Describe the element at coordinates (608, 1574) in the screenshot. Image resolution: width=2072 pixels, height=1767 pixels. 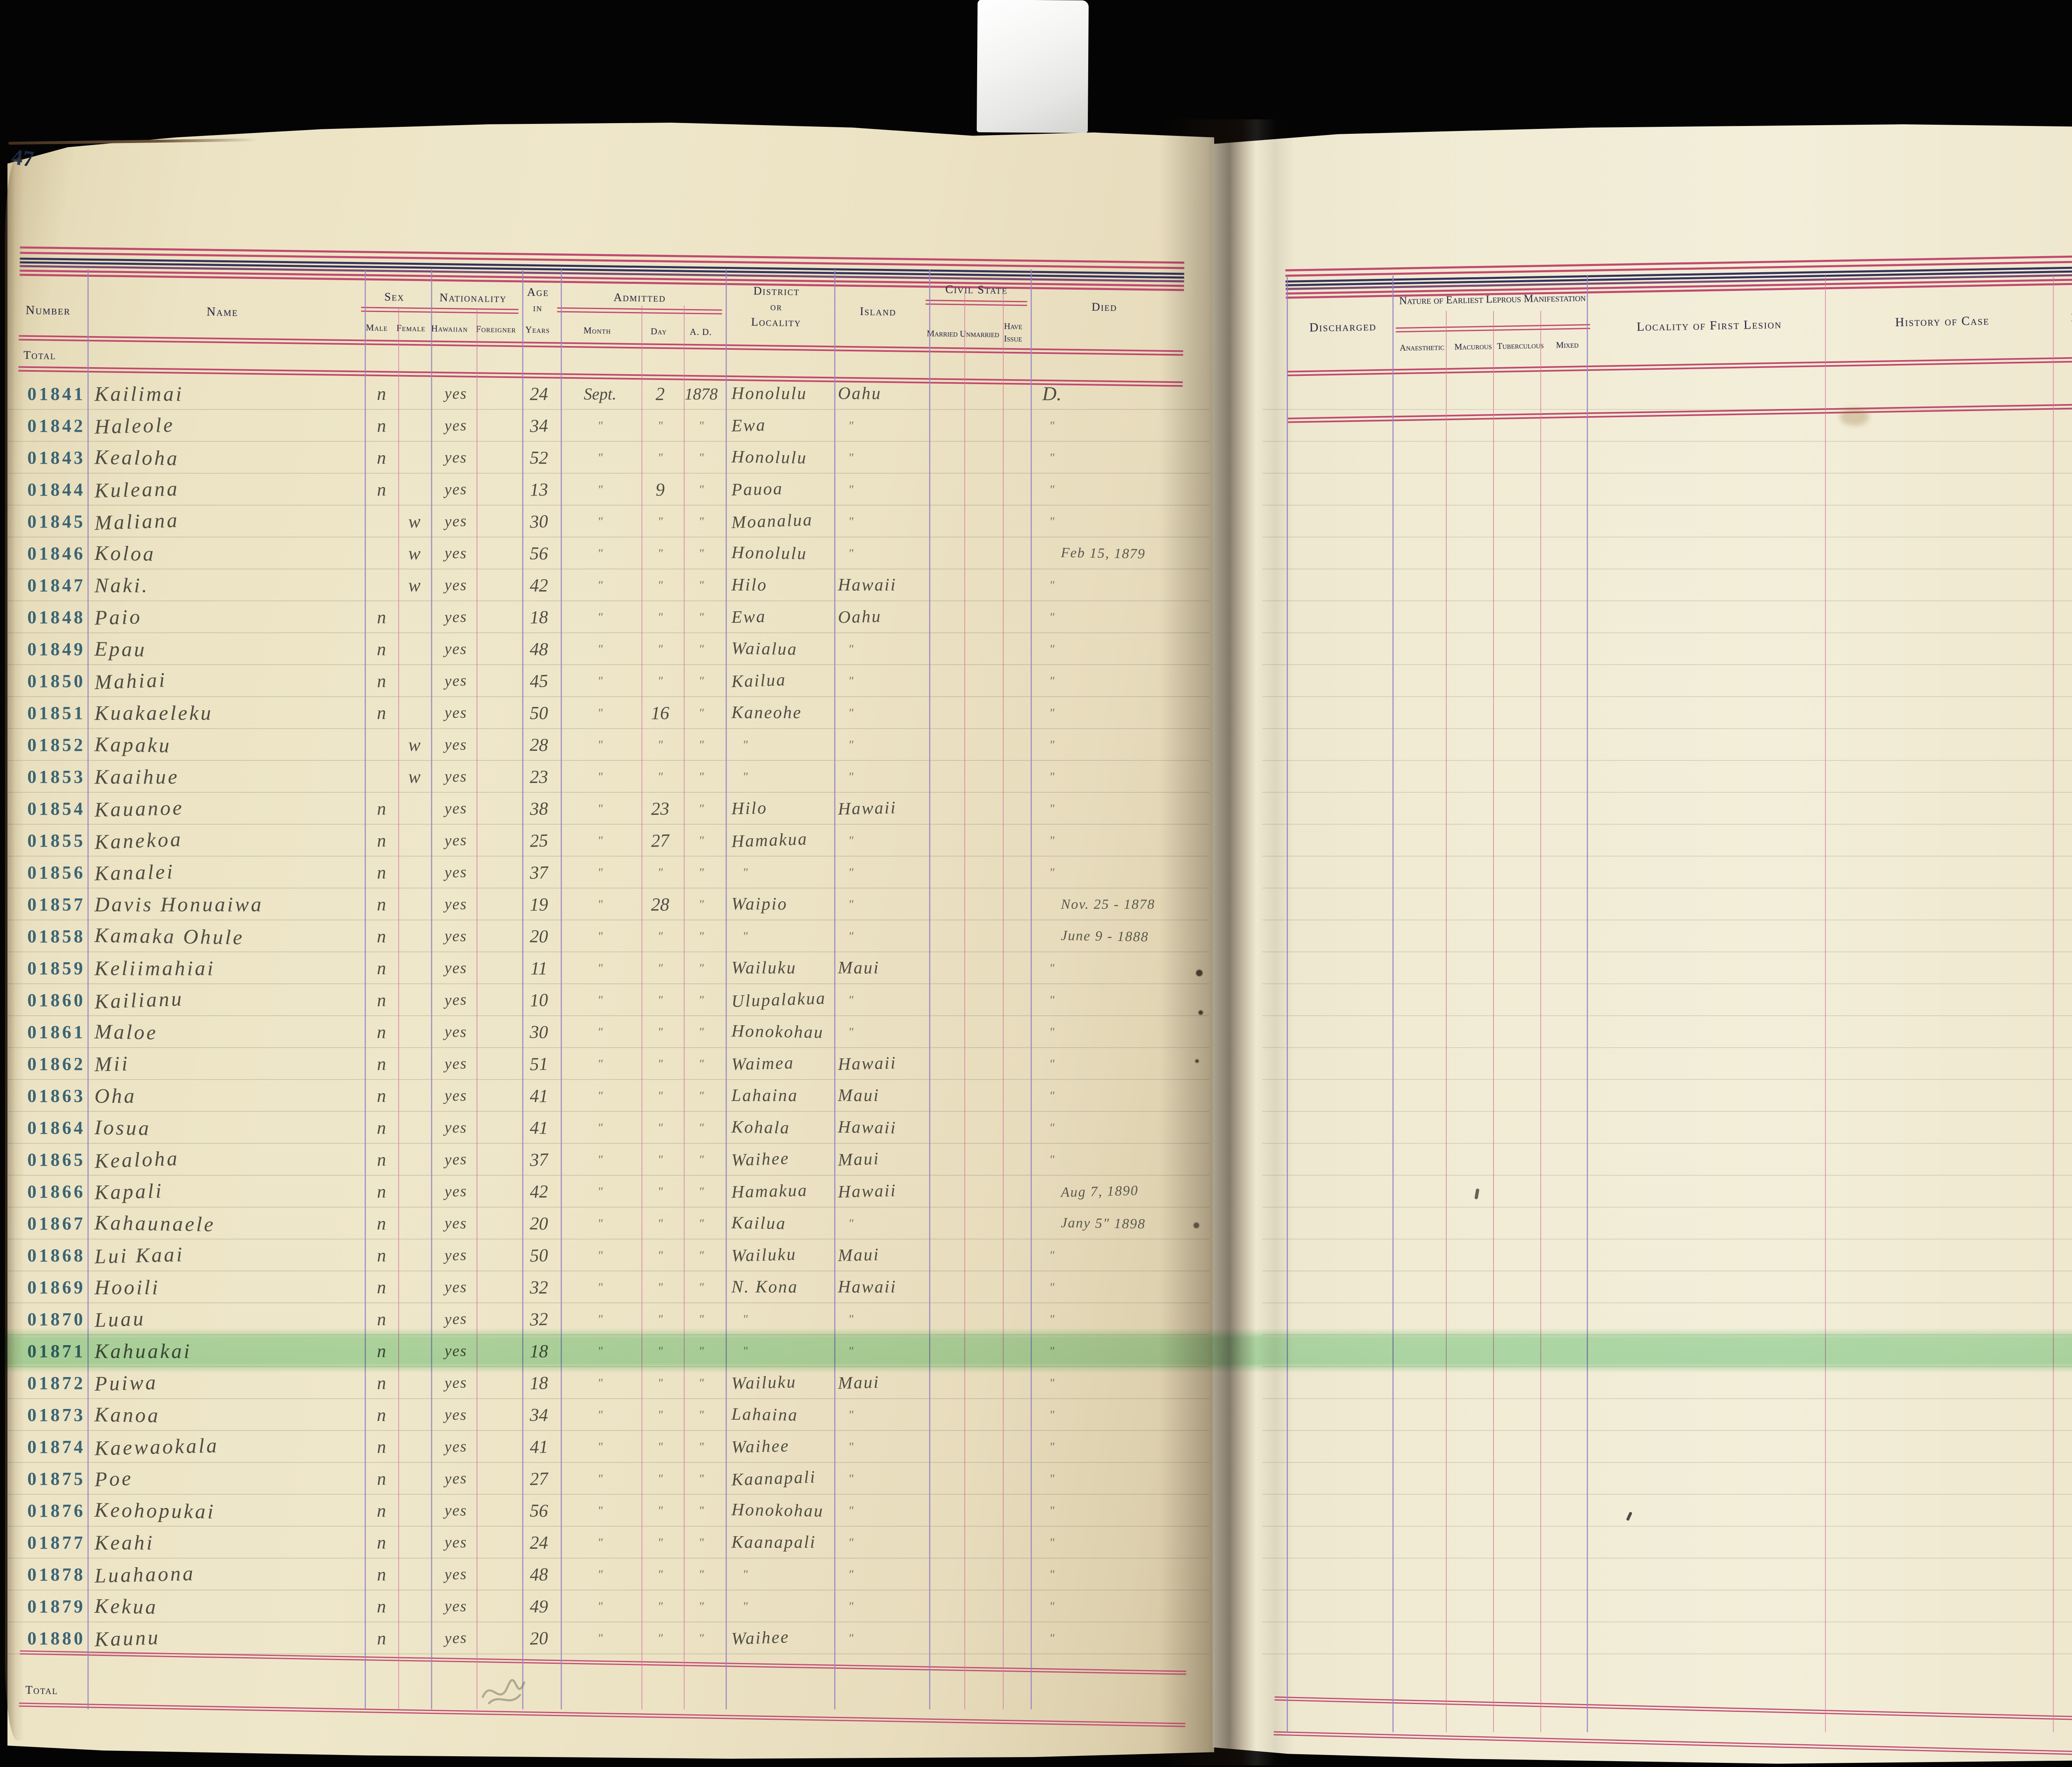
I see `register-row: 01878 Luahaona n yes 48 " " " " " "` at that location.